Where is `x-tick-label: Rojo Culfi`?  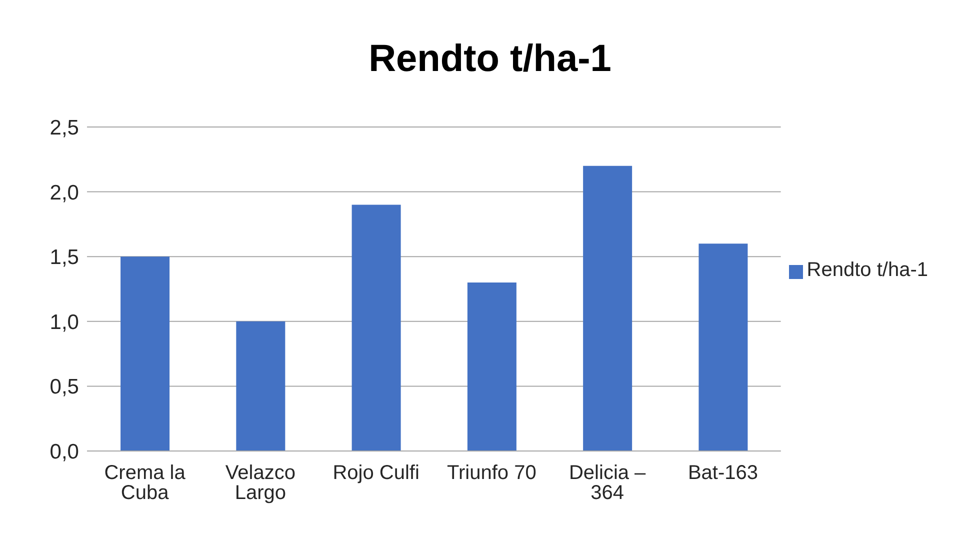
x-tick-label: Rojo Culfi is located at coordinates (376, 473).